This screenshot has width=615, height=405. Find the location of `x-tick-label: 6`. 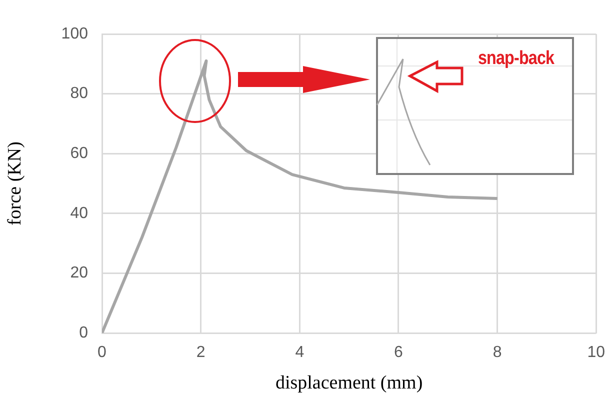

x-tick-label: 6 is located at coordinates (399, 353).